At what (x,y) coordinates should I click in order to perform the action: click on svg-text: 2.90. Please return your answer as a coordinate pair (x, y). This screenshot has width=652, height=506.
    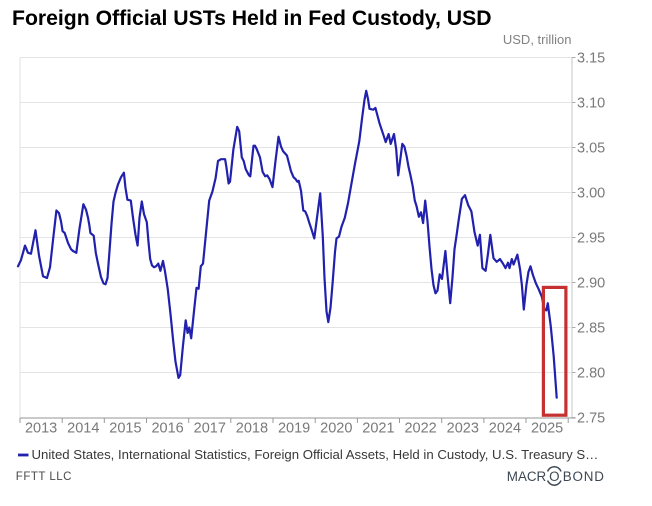
    Looking at the image, I should click on (591, 284).